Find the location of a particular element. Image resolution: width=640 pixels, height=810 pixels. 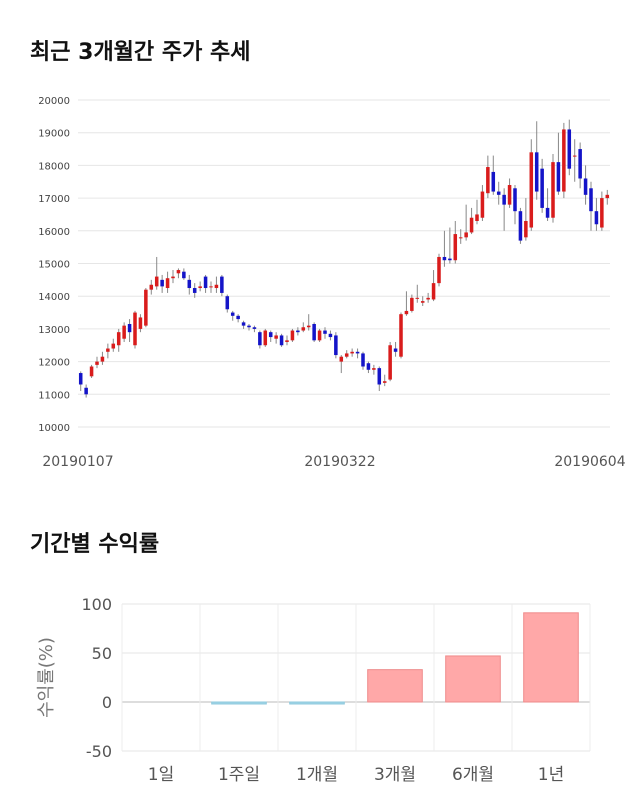

y-tick-label: 50 is located at coordinates (102, 653).